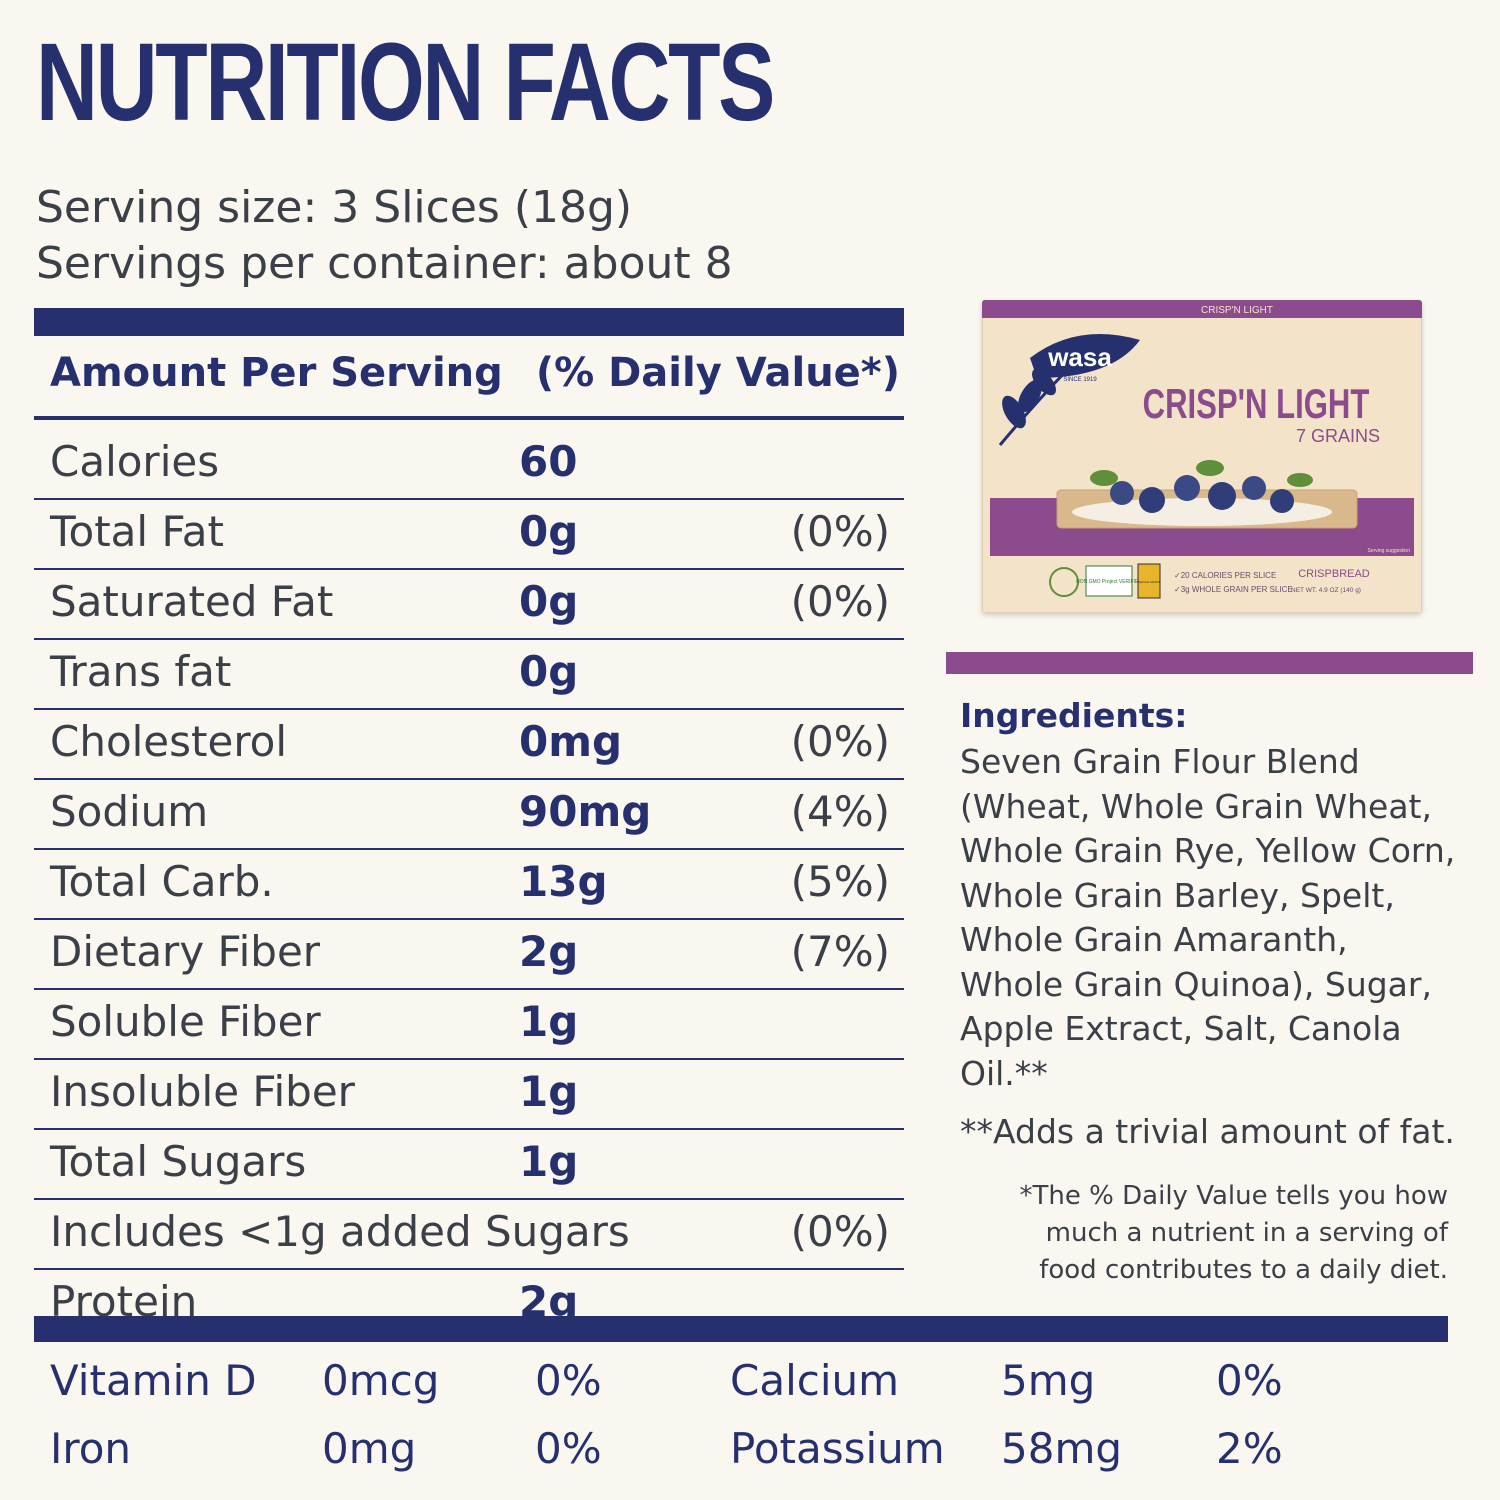  Describe the element at coordinates (548, 461) in the screenshot. I see `nutrient-amount: 60` at that location.